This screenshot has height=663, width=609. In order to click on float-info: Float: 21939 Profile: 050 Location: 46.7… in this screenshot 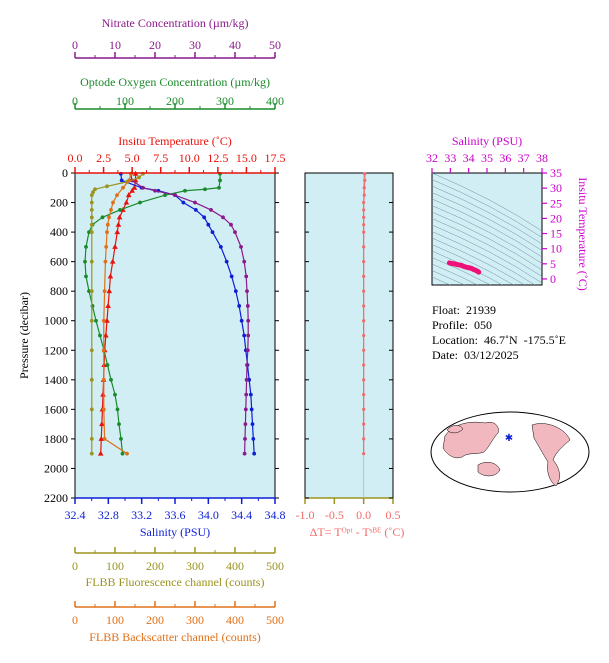, I will do `click(499, 333)`.